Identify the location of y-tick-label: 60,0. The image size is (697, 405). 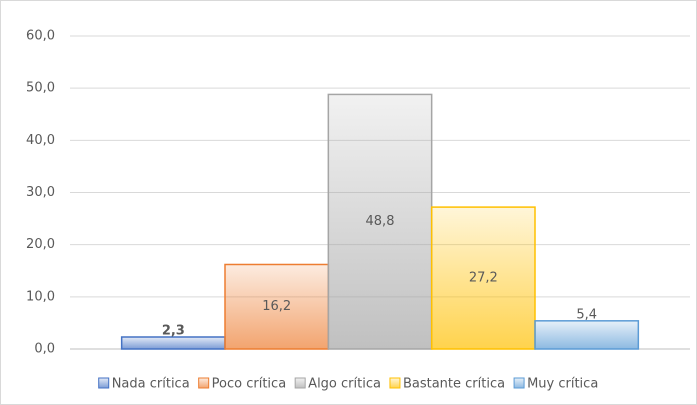
(40, 36).